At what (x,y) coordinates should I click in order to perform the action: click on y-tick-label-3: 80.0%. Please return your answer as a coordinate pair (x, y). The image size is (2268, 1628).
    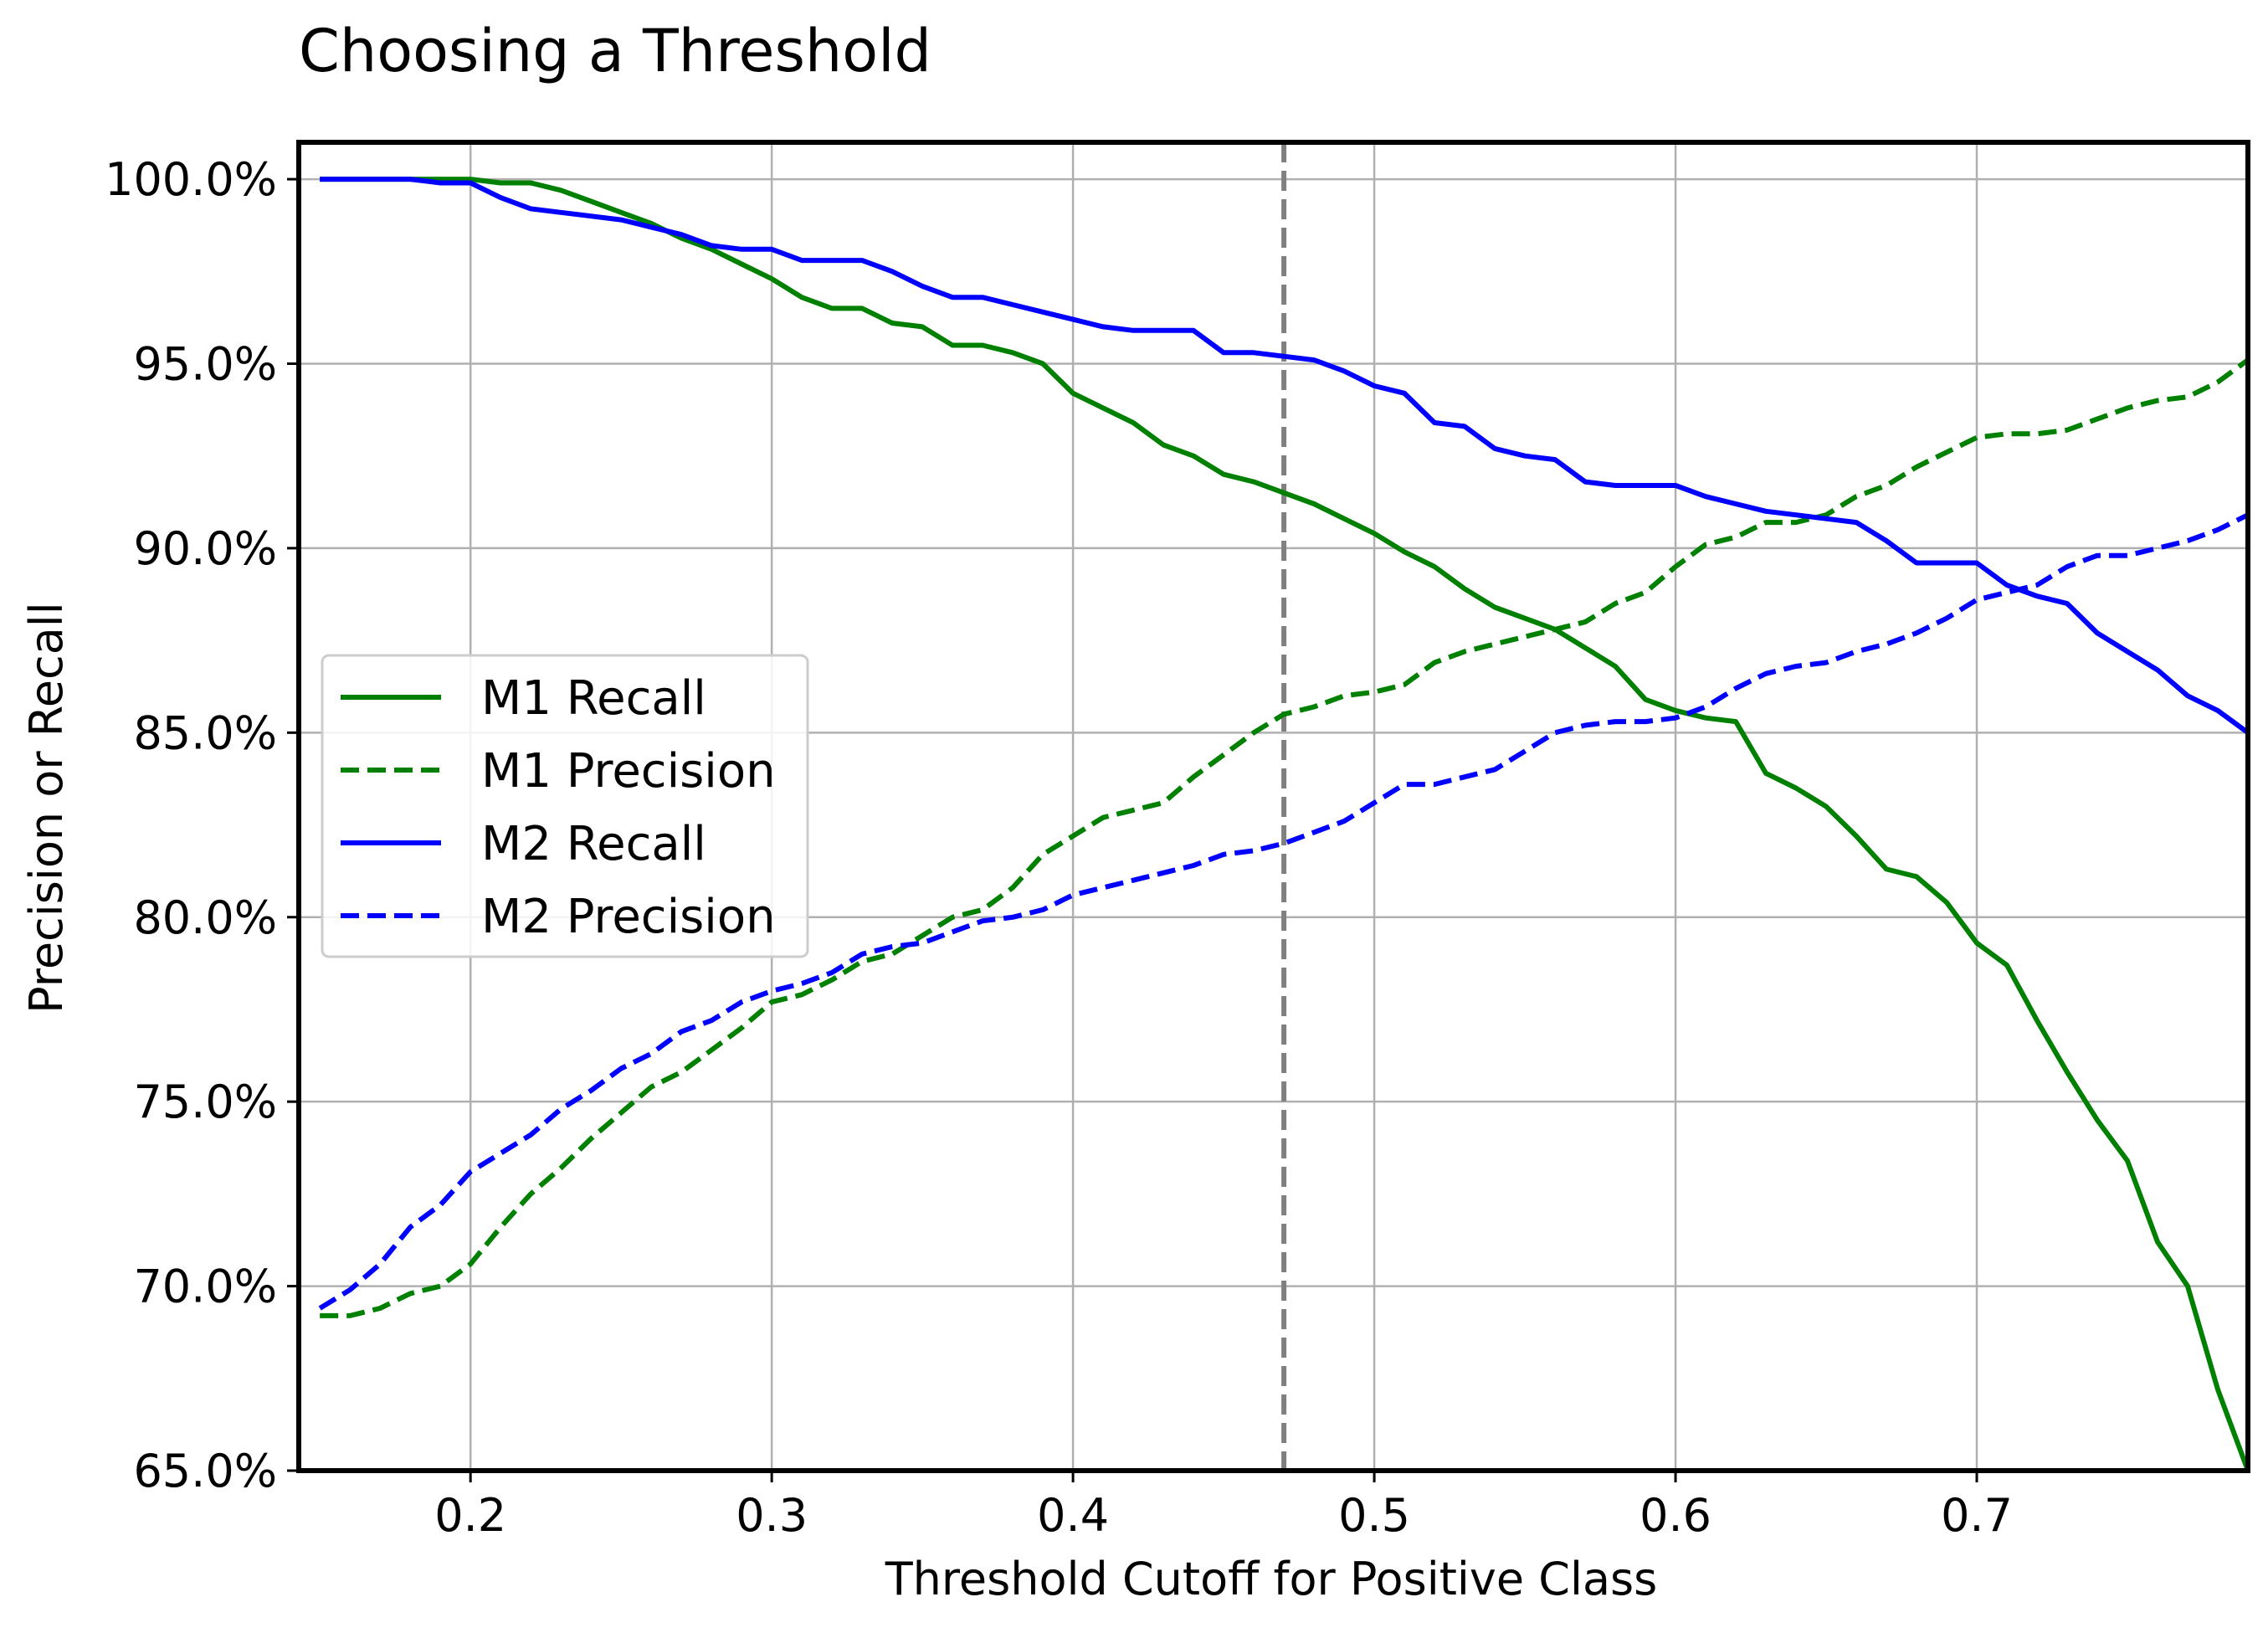
    Looking at the image, I should click on (205, 917).